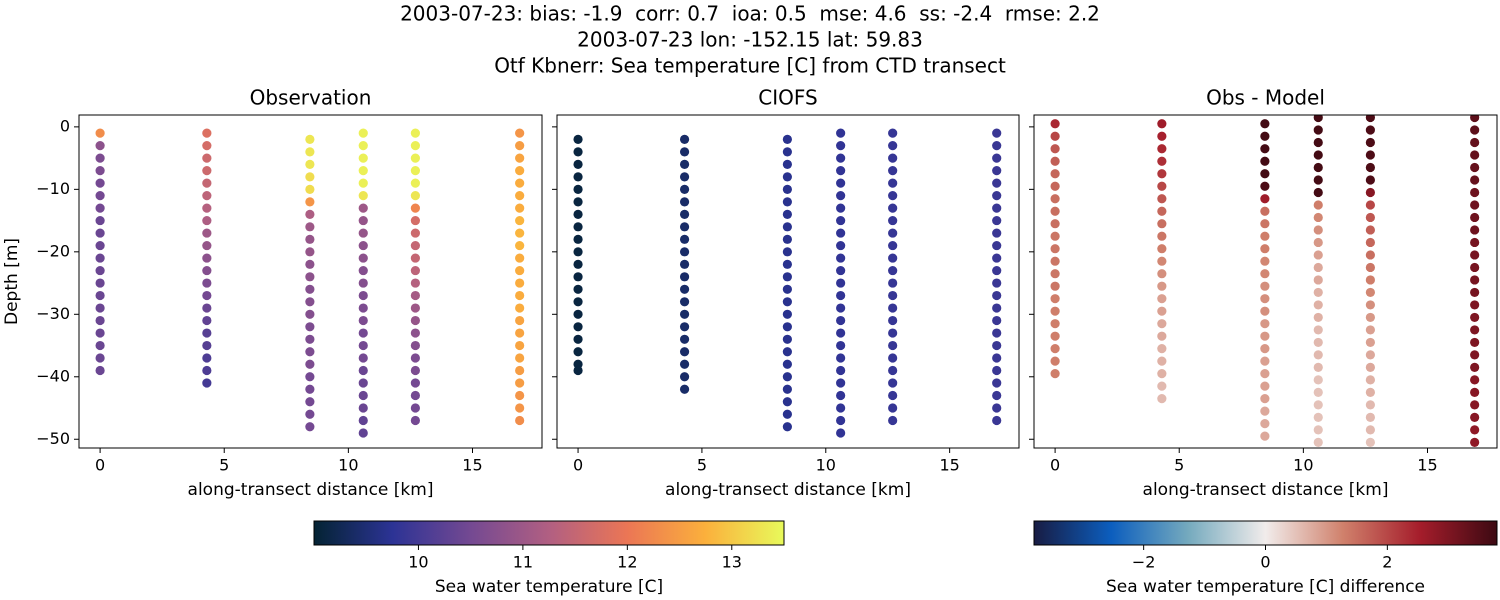 Image resolution: width=1500 pixels, height=600 pixels. Describe the element at coordinates (53, 375) in the screenshot. I see `y-tick-label: −40` at that location.